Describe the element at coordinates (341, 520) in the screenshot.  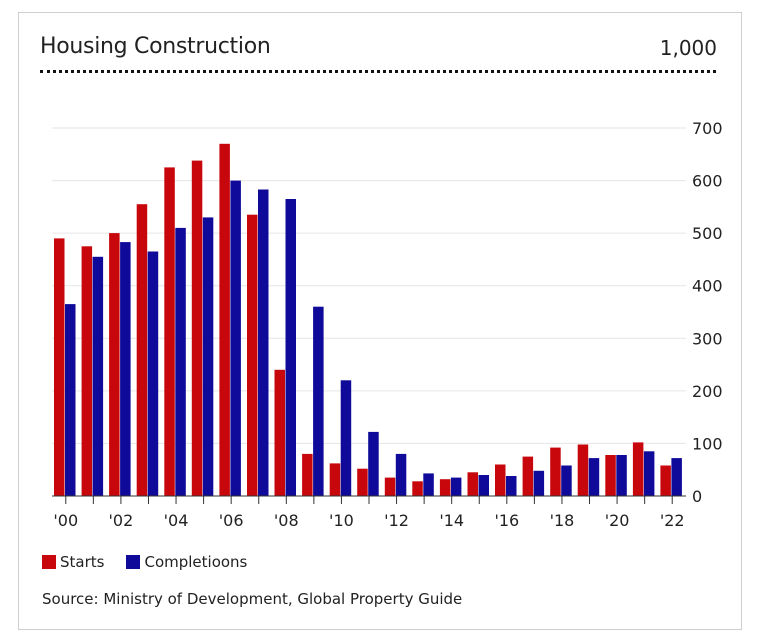
I see `x-tick-label: '10` at that location.